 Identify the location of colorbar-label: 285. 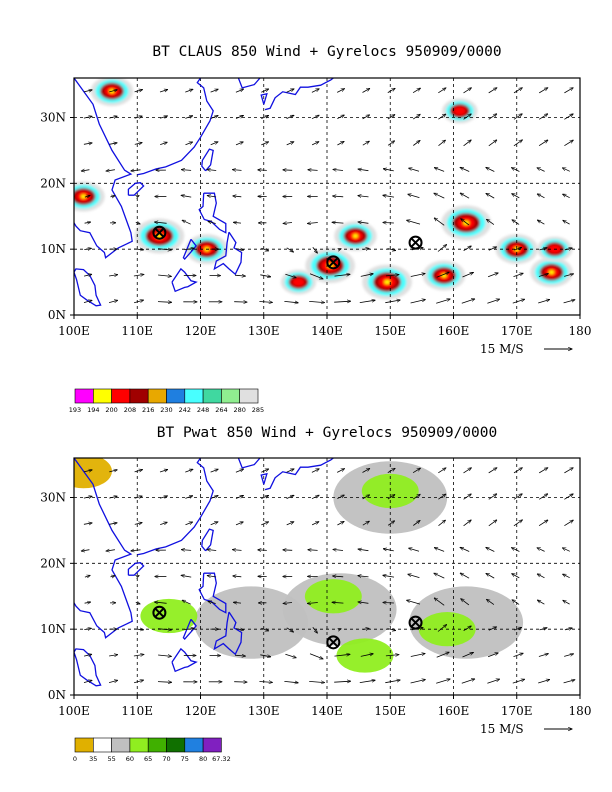
(258, 410).